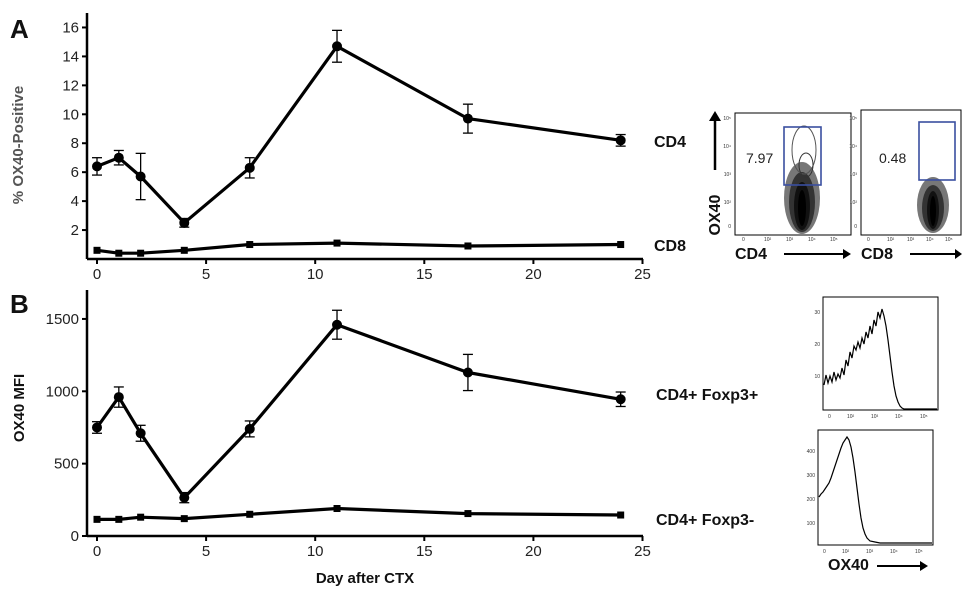 The image size is (963, 589). Describe the element at coordinates (868, 240) in the screenshot. I see `flow-plot-2-xtick: 0` at that location.